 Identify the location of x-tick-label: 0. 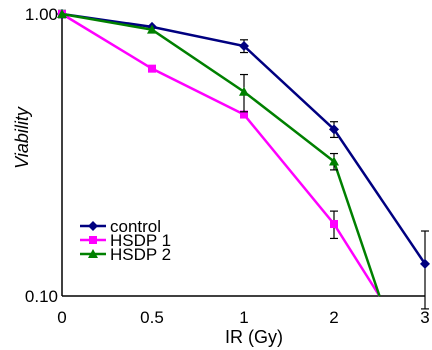
(61, 317).